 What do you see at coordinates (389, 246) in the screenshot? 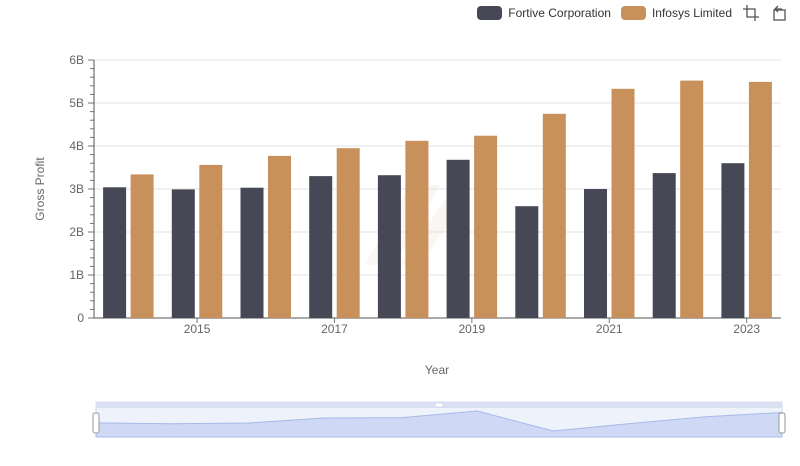
I see `bar-fortive-2018` at bounding box center [389, 246].